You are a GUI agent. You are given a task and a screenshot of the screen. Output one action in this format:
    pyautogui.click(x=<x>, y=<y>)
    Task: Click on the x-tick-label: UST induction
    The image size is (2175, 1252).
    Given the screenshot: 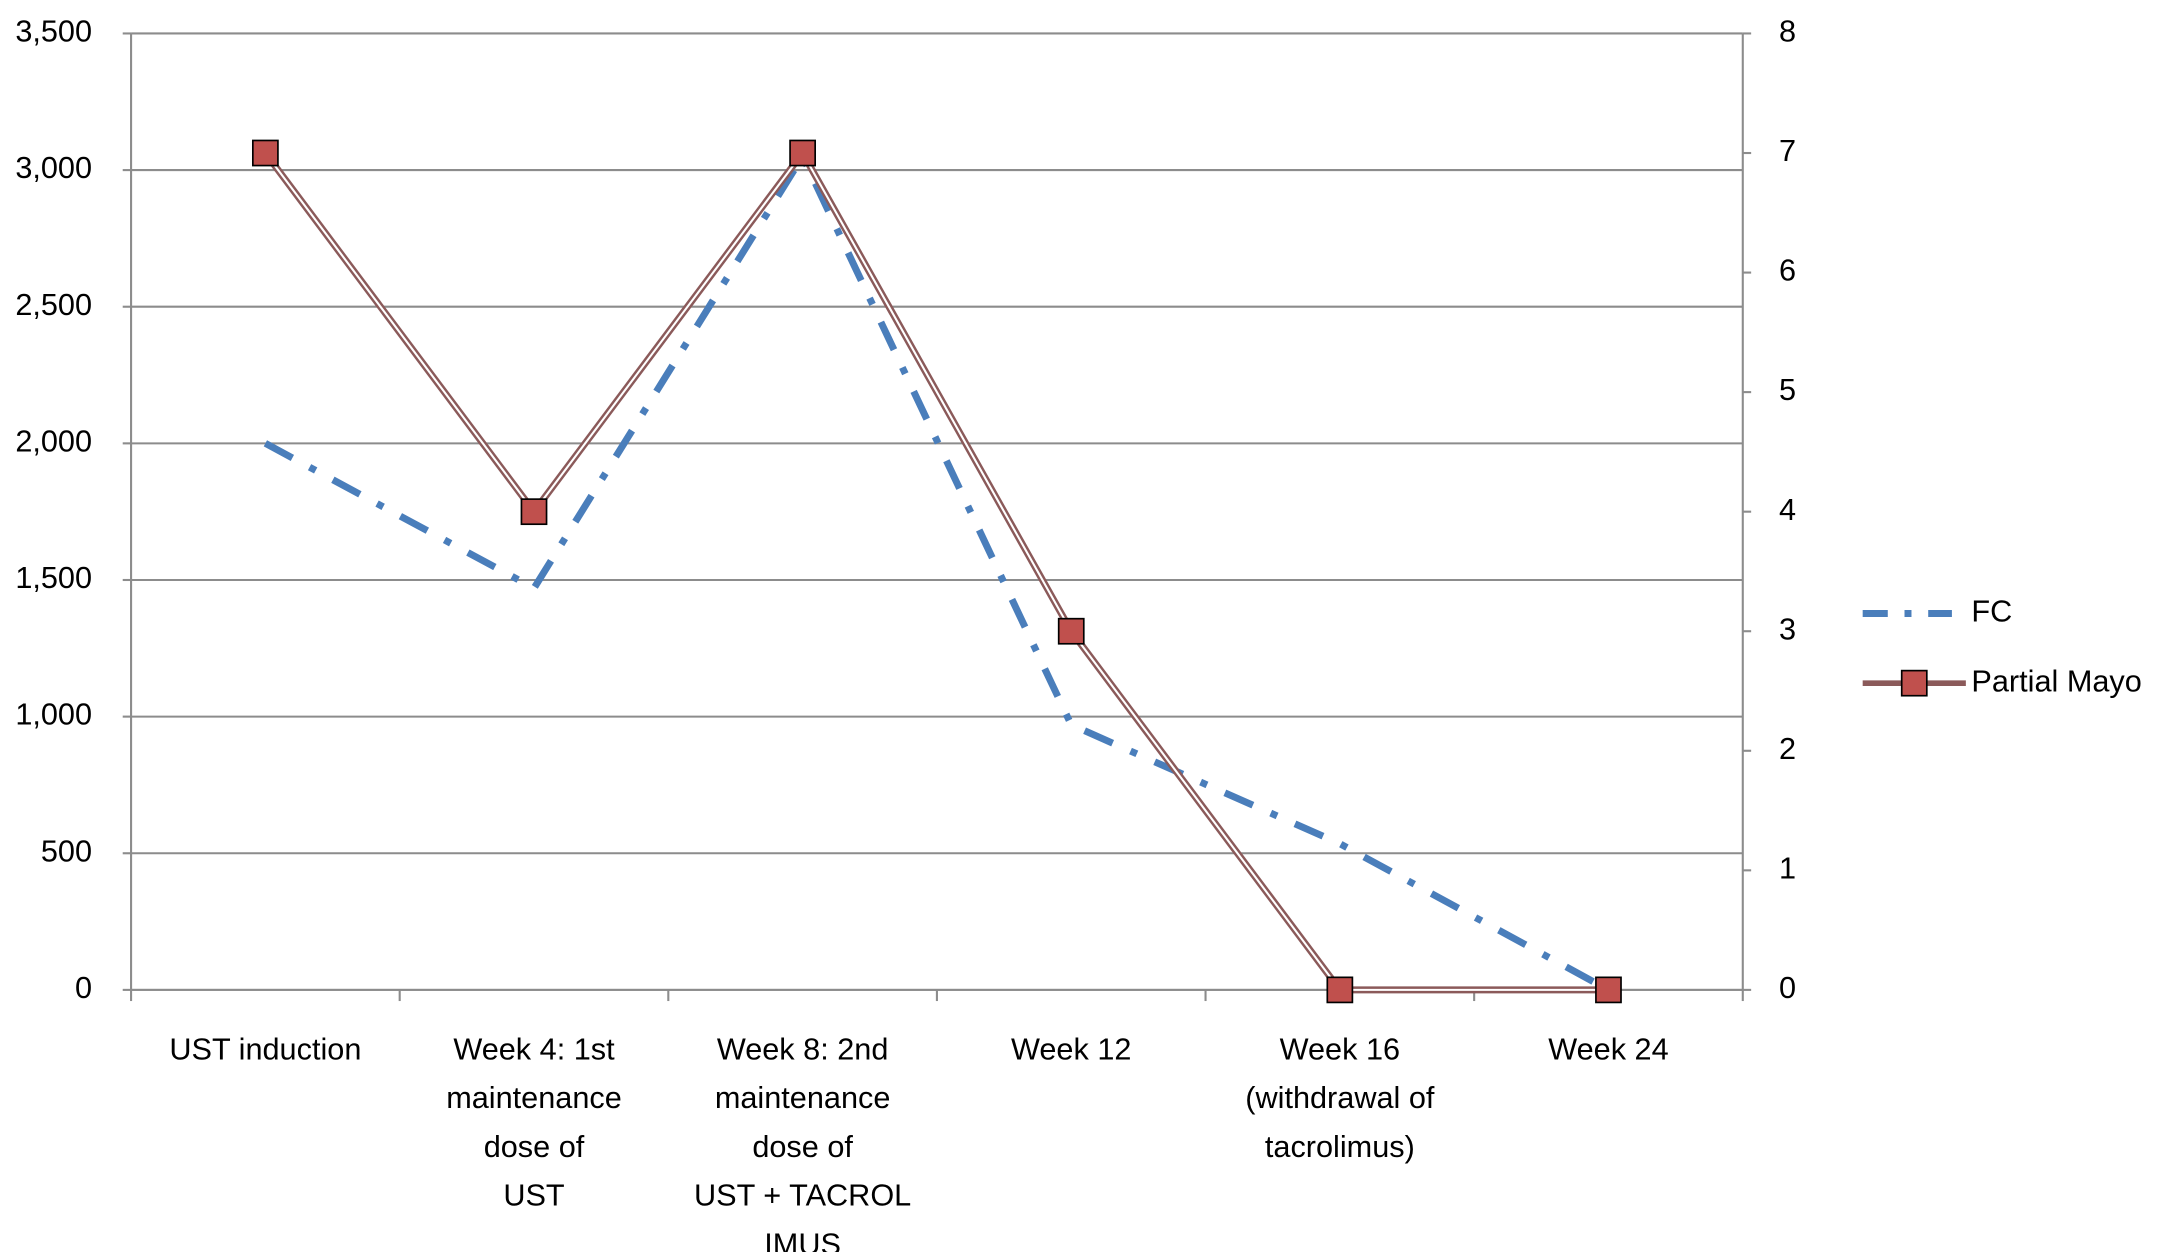 What is the action you would take?
    pyautogui.click(x=265, y=1049)
    